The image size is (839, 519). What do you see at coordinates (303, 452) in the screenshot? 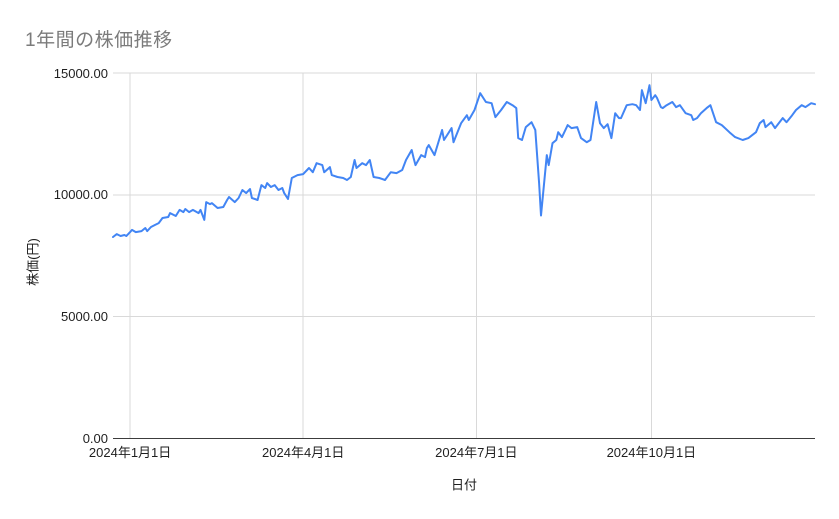
I see `x-tick-label: 2024年4月1日` at bounding box center [303, 452].